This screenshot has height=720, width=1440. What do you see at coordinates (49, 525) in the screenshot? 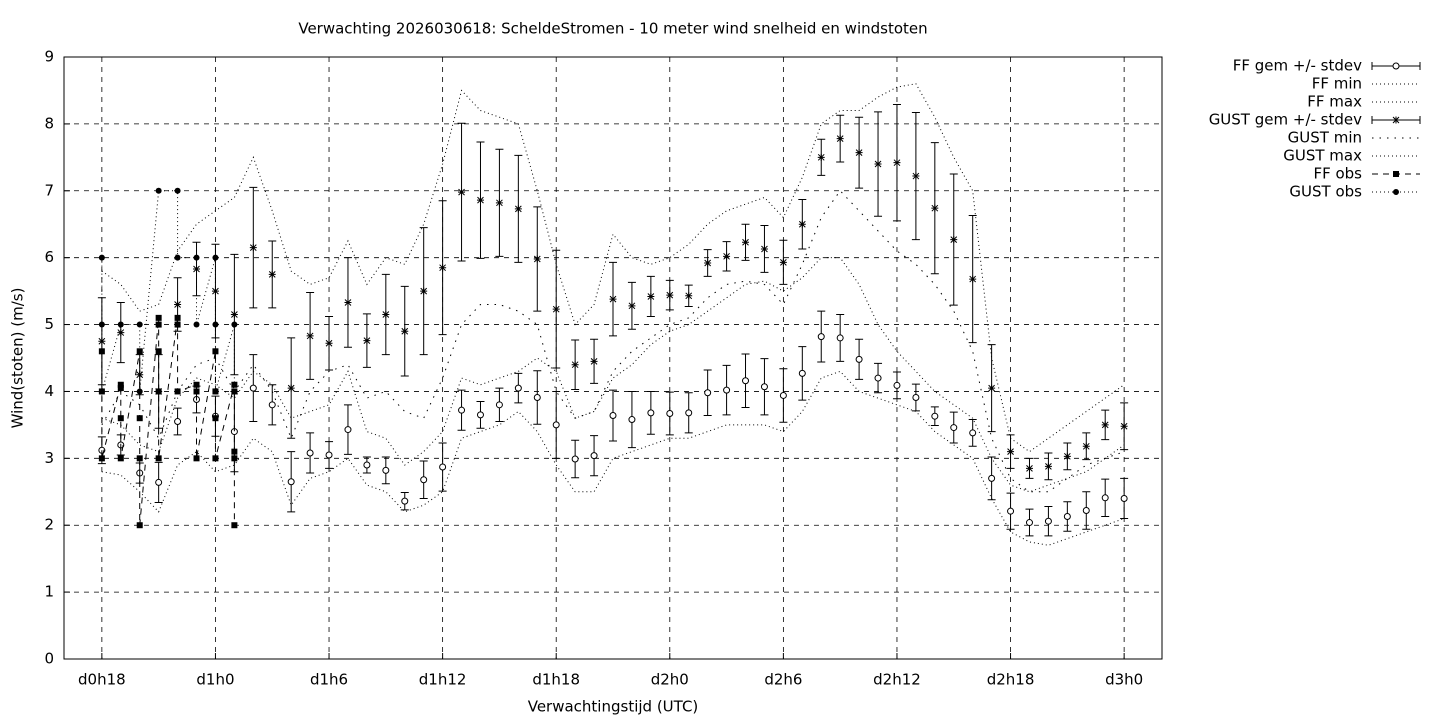
I see `y-tick-label: 2` at bounding box center [49, 525].